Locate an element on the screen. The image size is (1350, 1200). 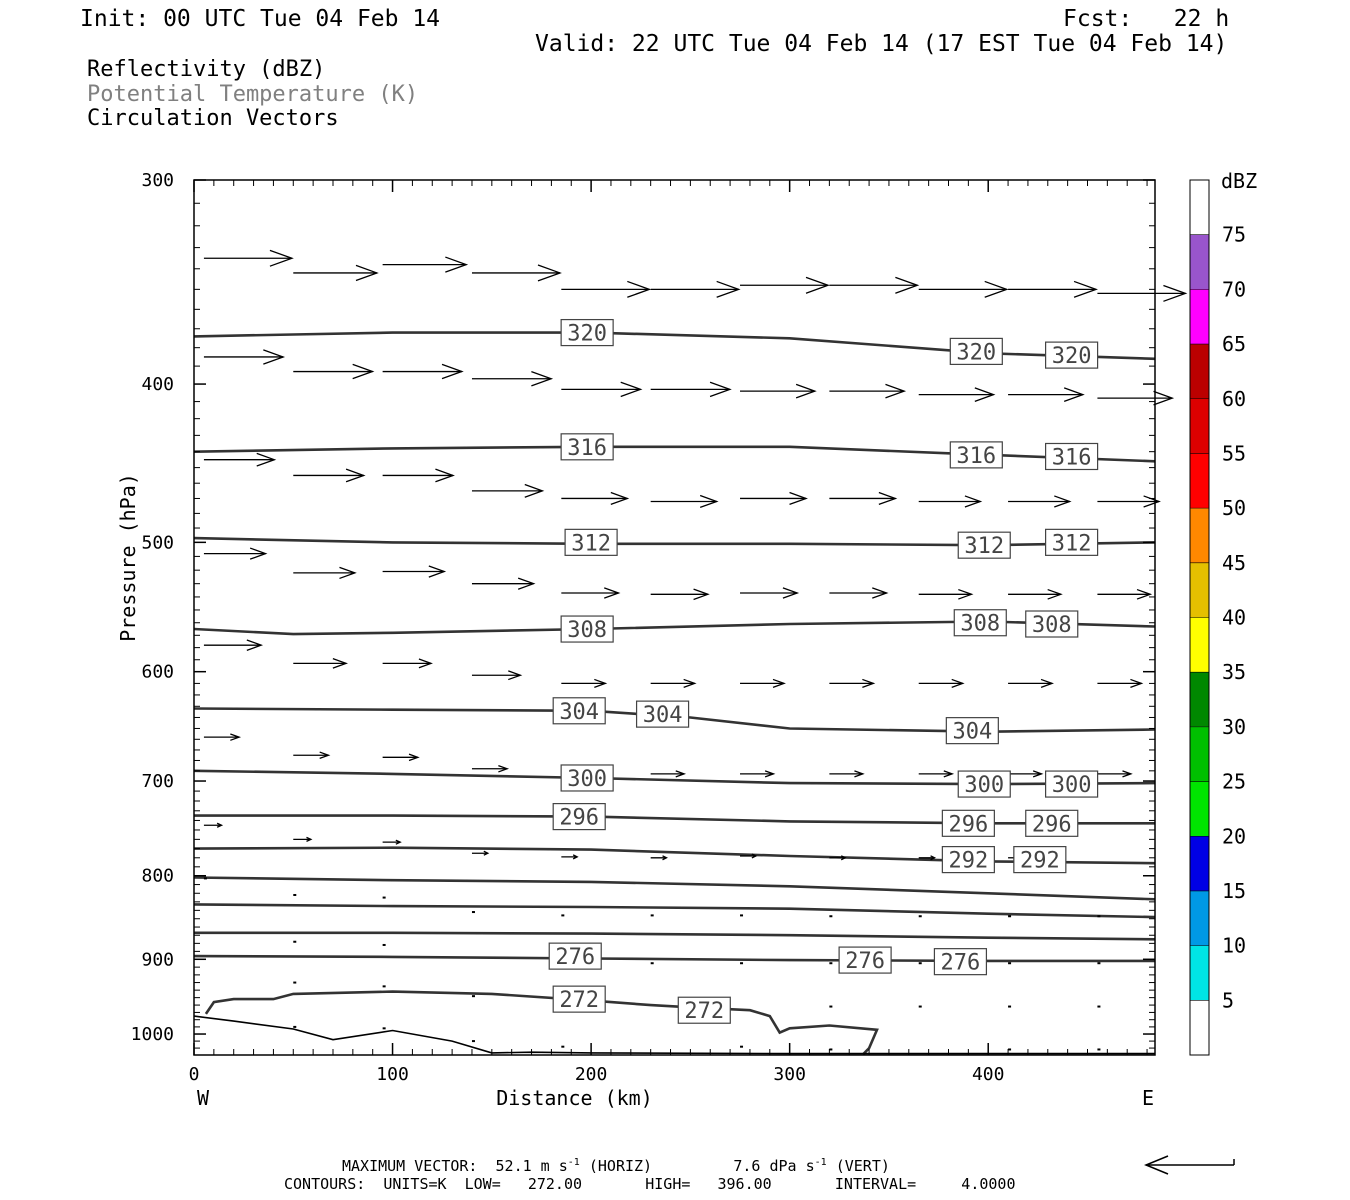
contour-label-320: 320 is located at coordinates (587, 334).